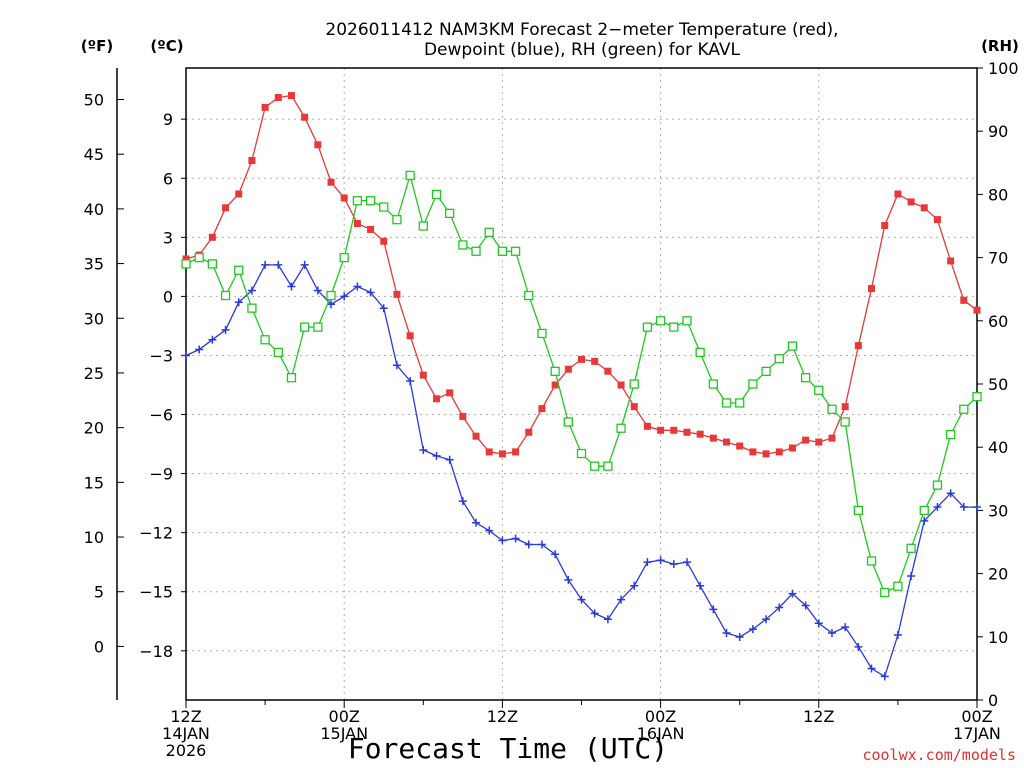 This screenshot has width=1024, height=768. Describe the element at coordinates (998, 194) in the screenshot. I see `rh-tick-label: 80` at that location.